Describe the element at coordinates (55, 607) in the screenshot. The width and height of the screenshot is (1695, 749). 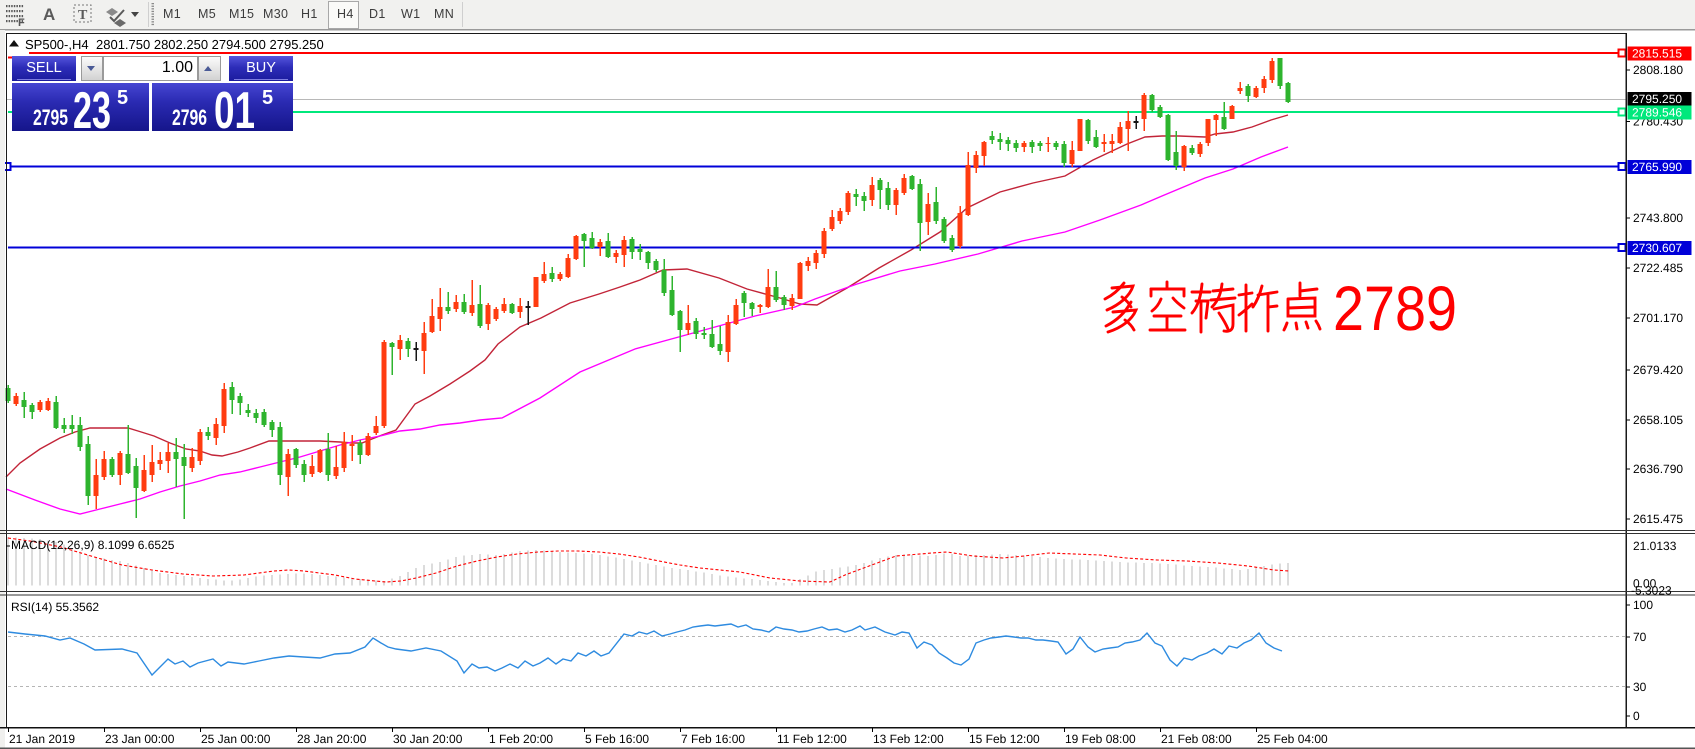
I see `svg-text: RSI(14) 55.3562` at that location.